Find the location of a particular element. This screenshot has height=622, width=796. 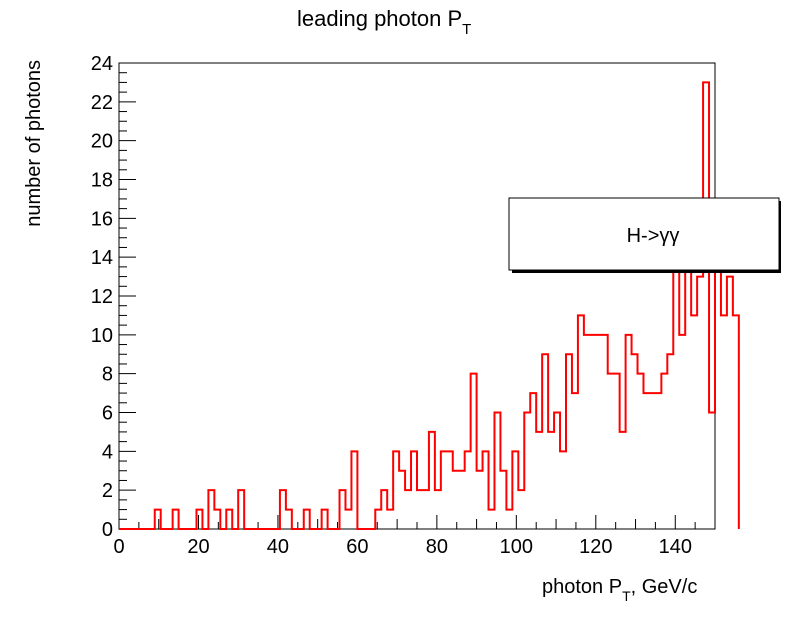

legend-label: H->γγ is located at coordinates (653, 236).